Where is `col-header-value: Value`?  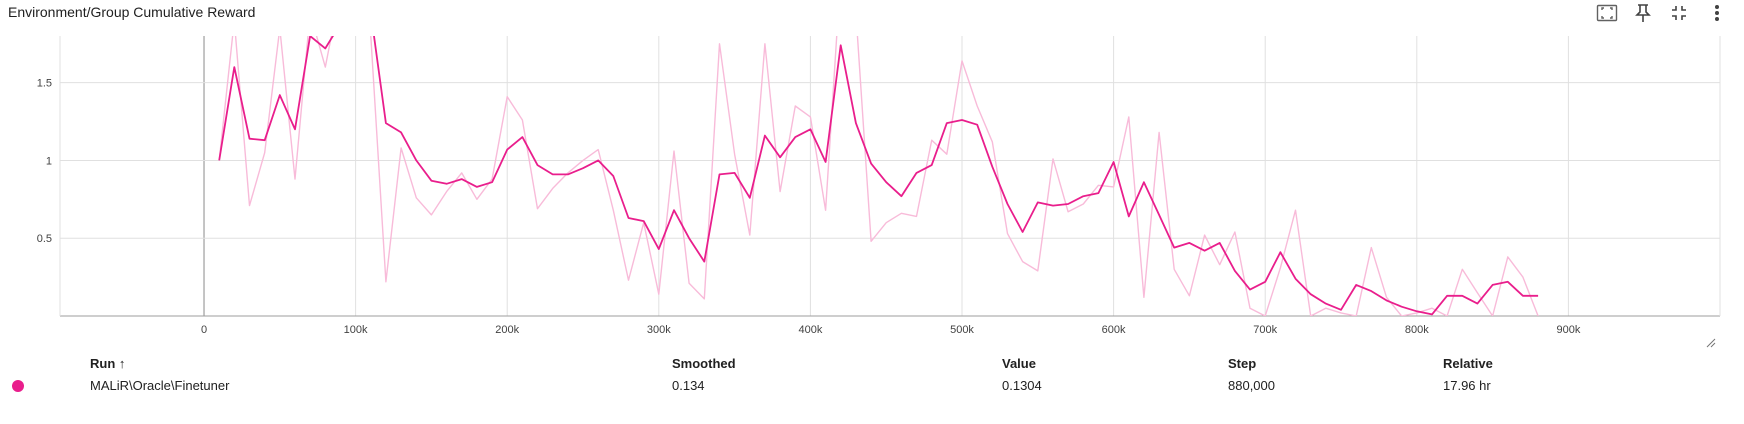
col-header-value: Value is located at coordinates (1019, 363).